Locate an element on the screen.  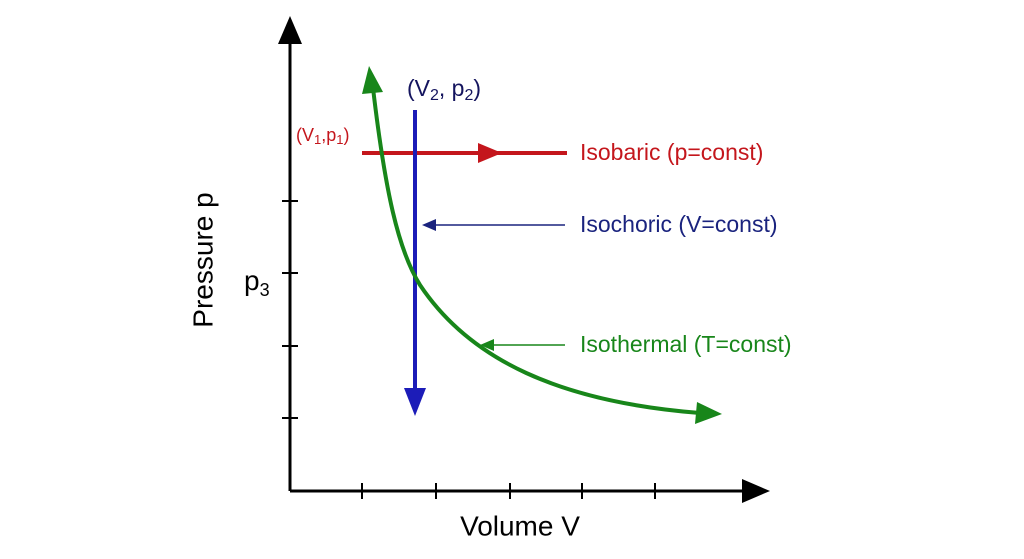
p3-label: p3 is located at coordinates (257, 282).